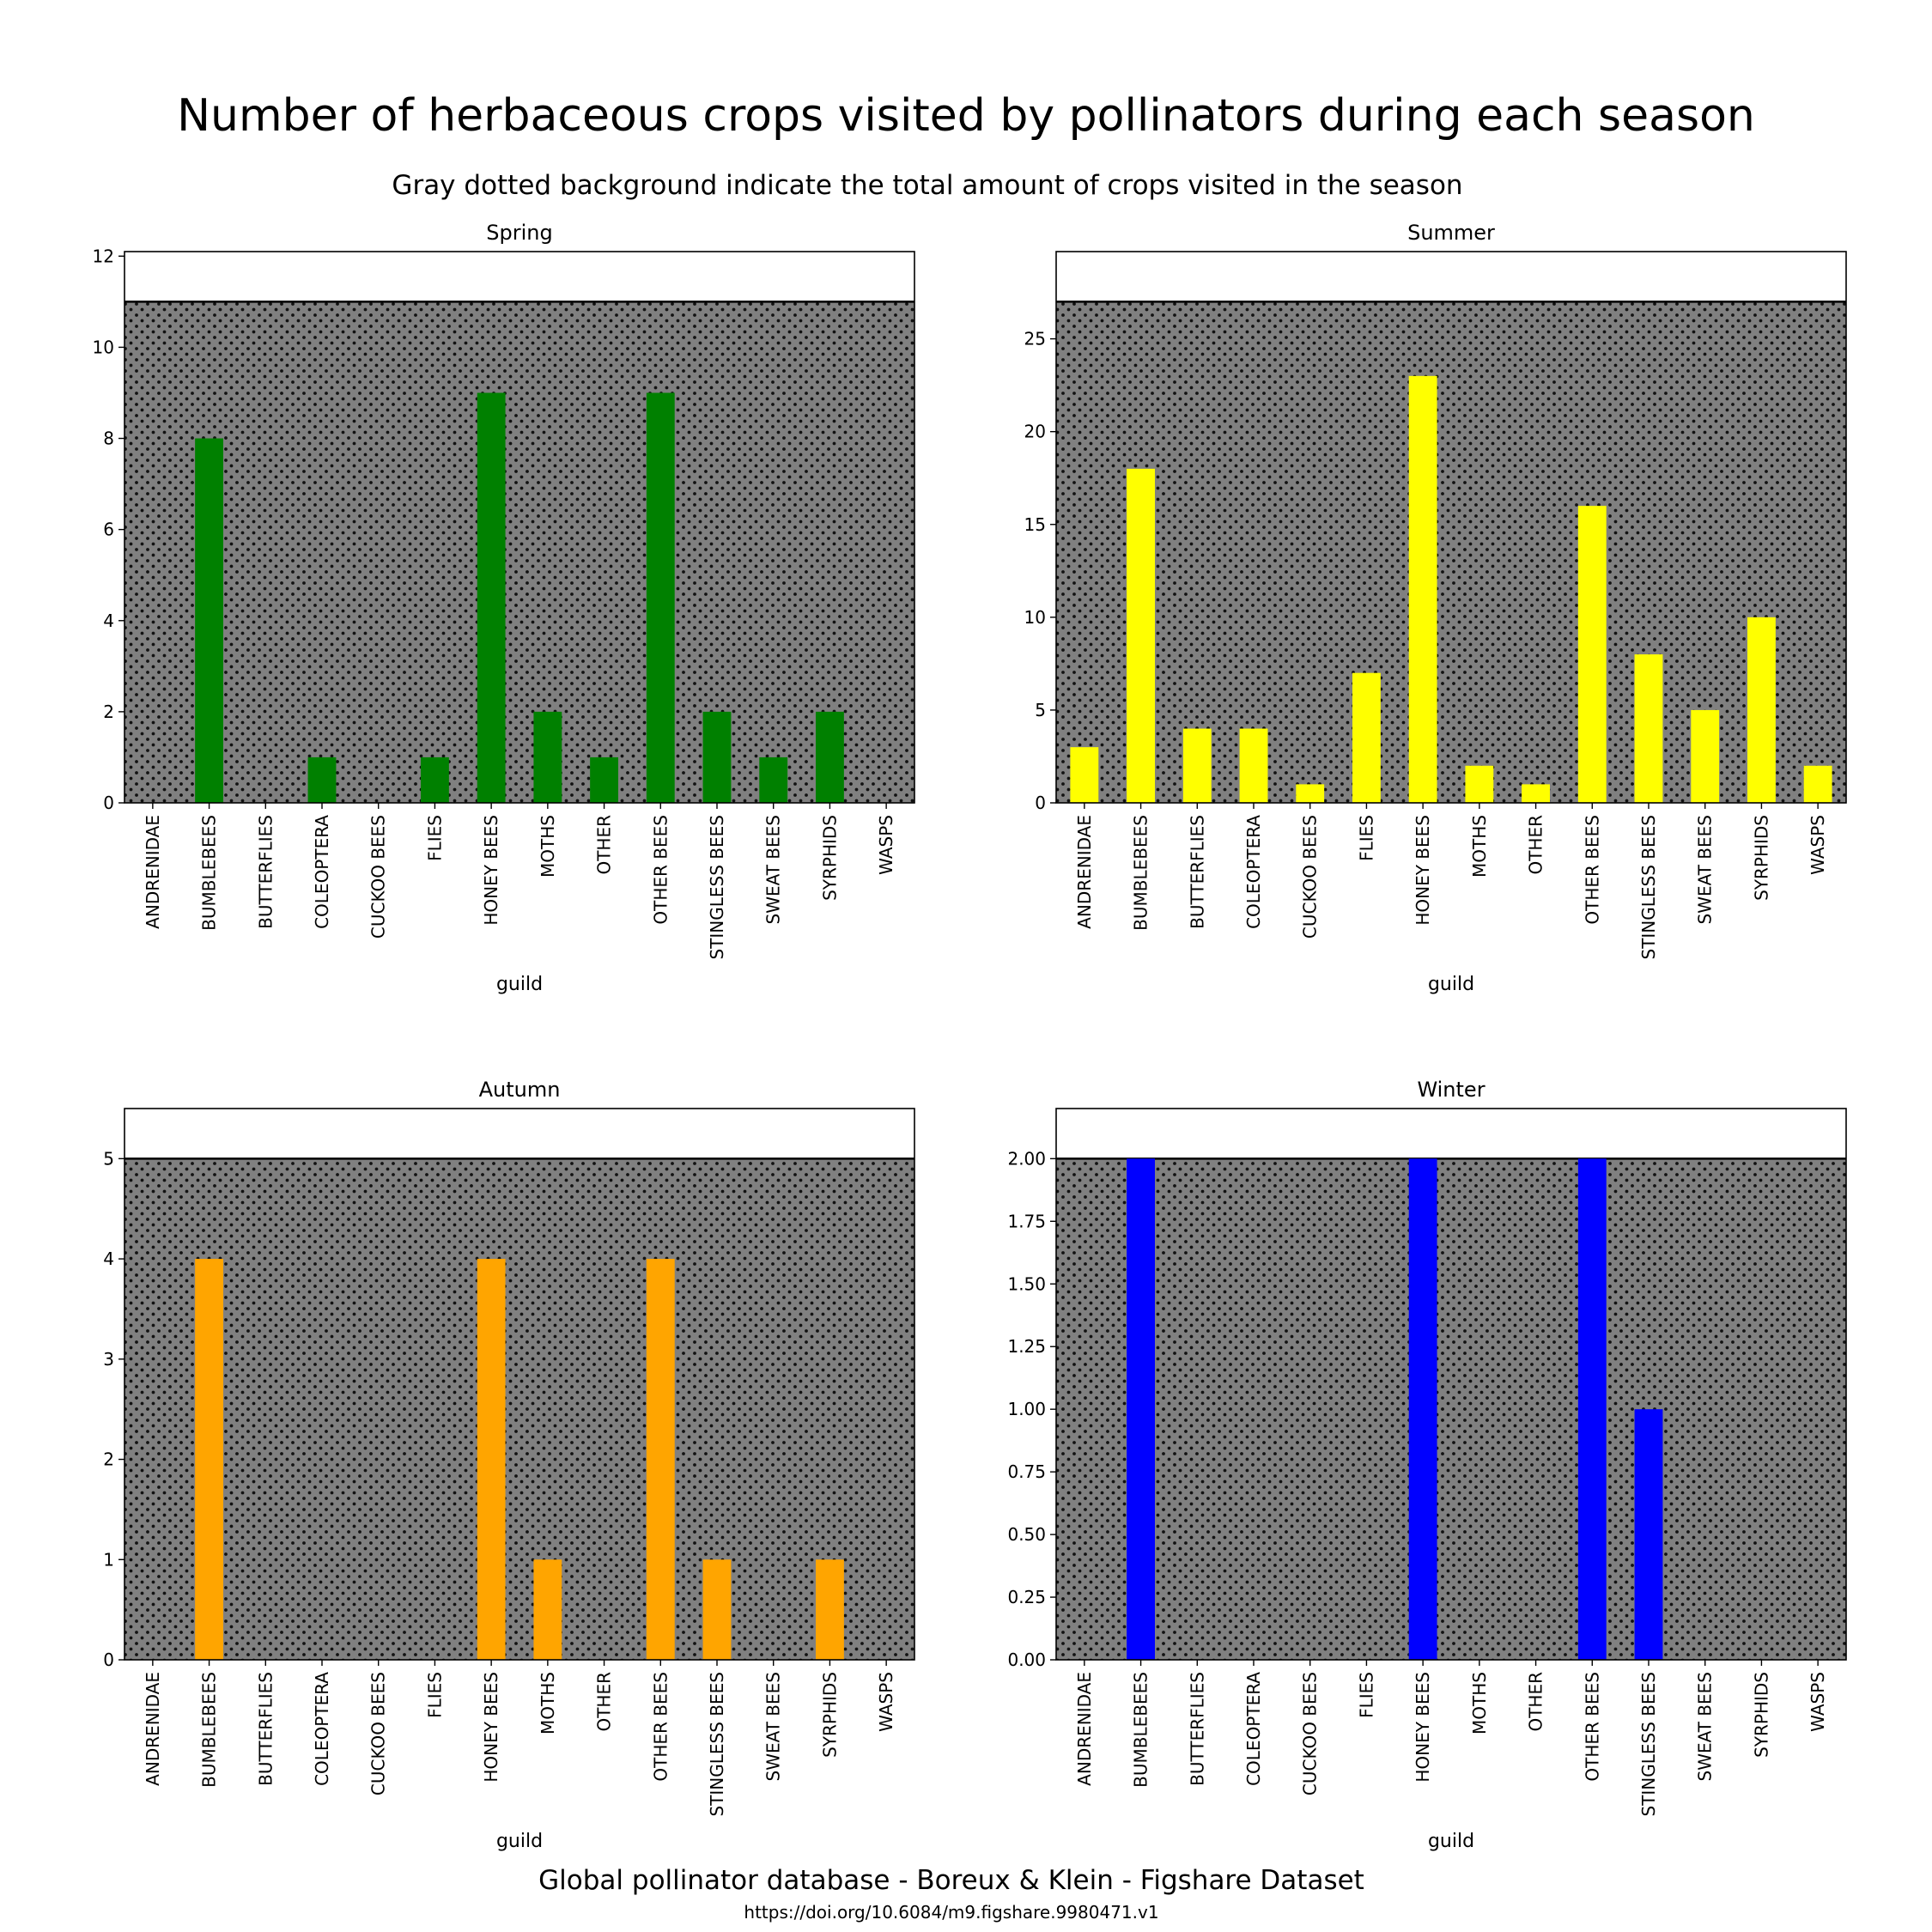 This screenshot has width=1932, height=1932. What do you see at coordinates (109, 1360) in the screenshot?
I see `autumn-ytick-label: 3` at bounding box center [109, 1360].